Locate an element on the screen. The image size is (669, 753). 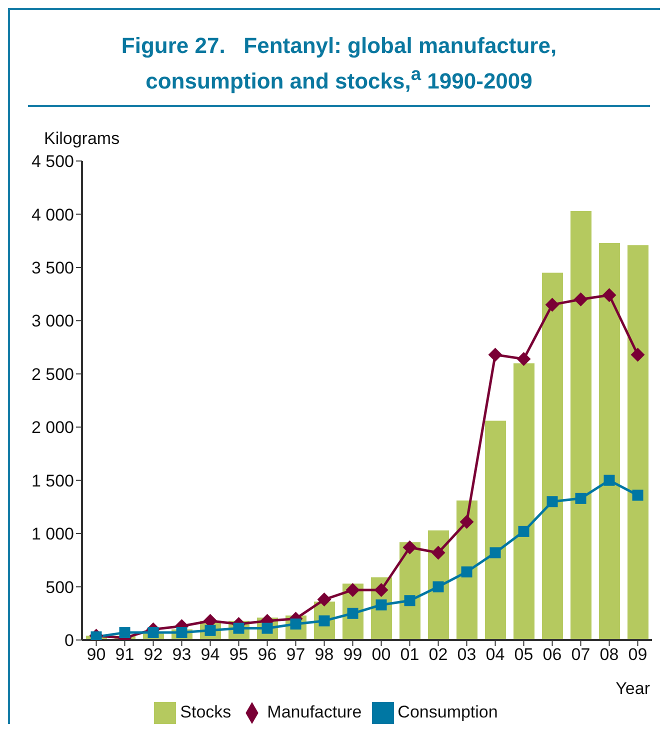
y-tick-label: 3 000 is located at coordinates (52, 322).